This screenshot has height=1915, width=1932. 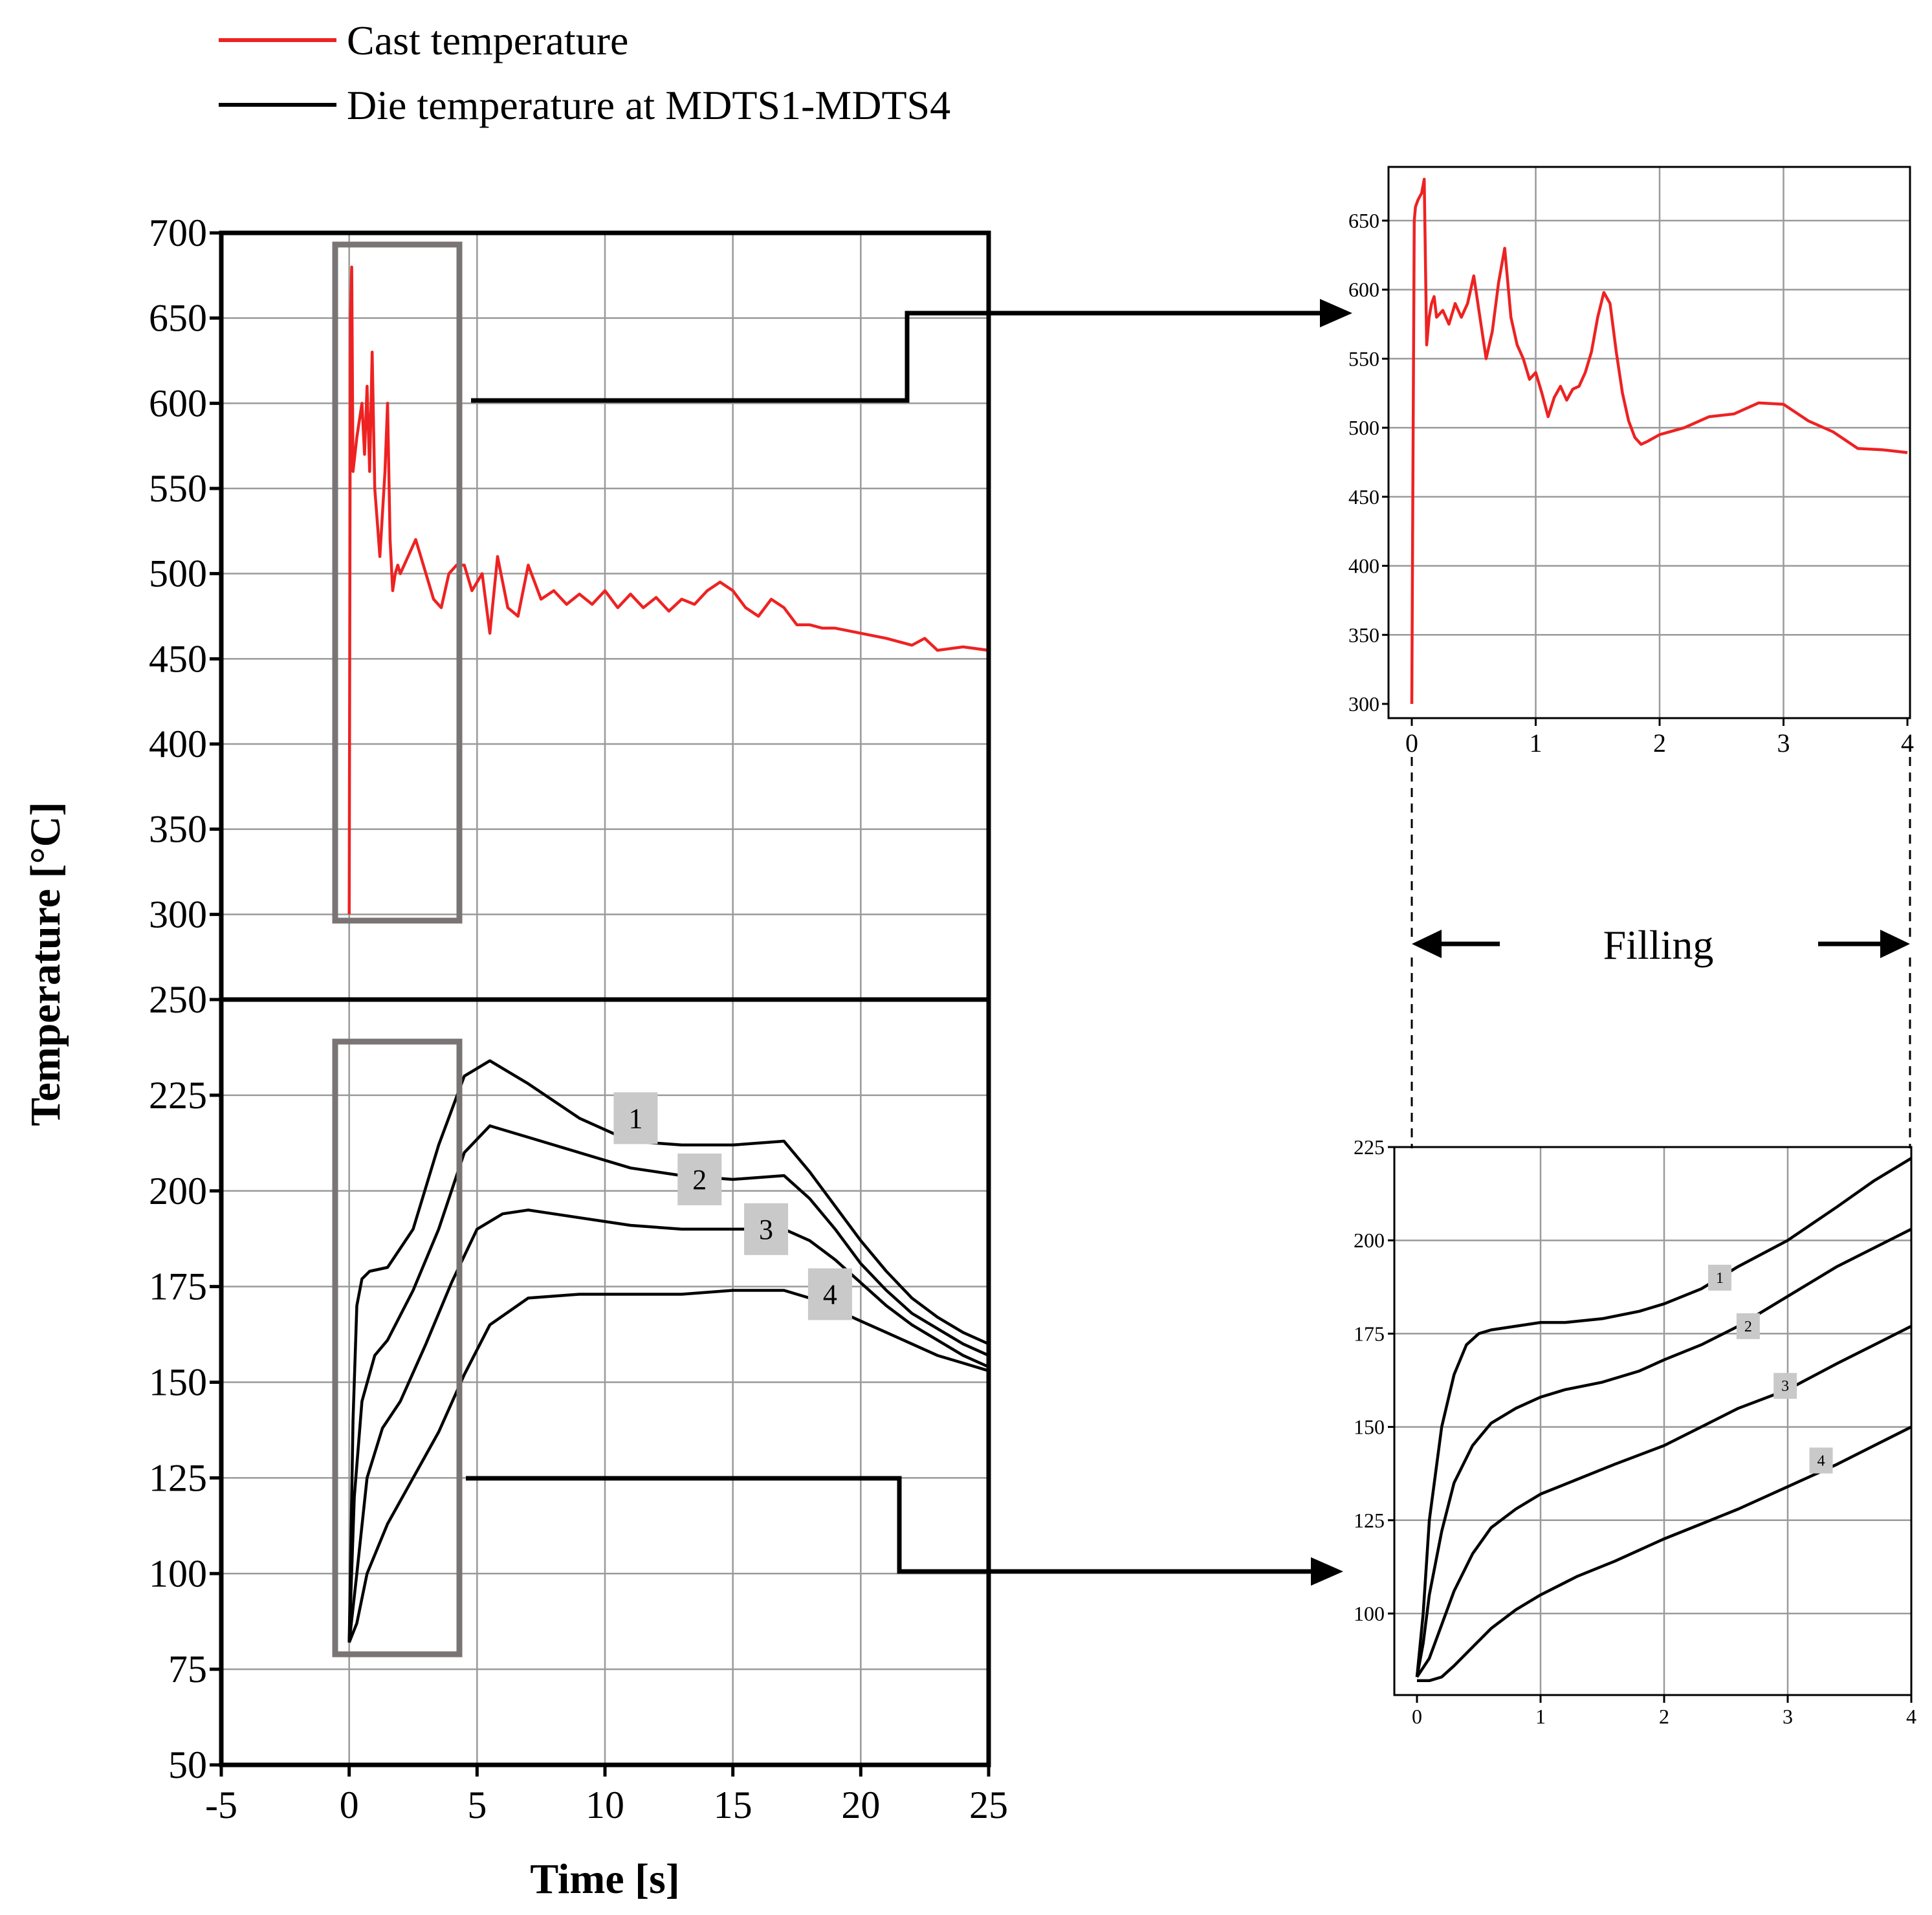 I want to click on inset-cast-y-tick-label: 400, so click(x=1363, y=566).